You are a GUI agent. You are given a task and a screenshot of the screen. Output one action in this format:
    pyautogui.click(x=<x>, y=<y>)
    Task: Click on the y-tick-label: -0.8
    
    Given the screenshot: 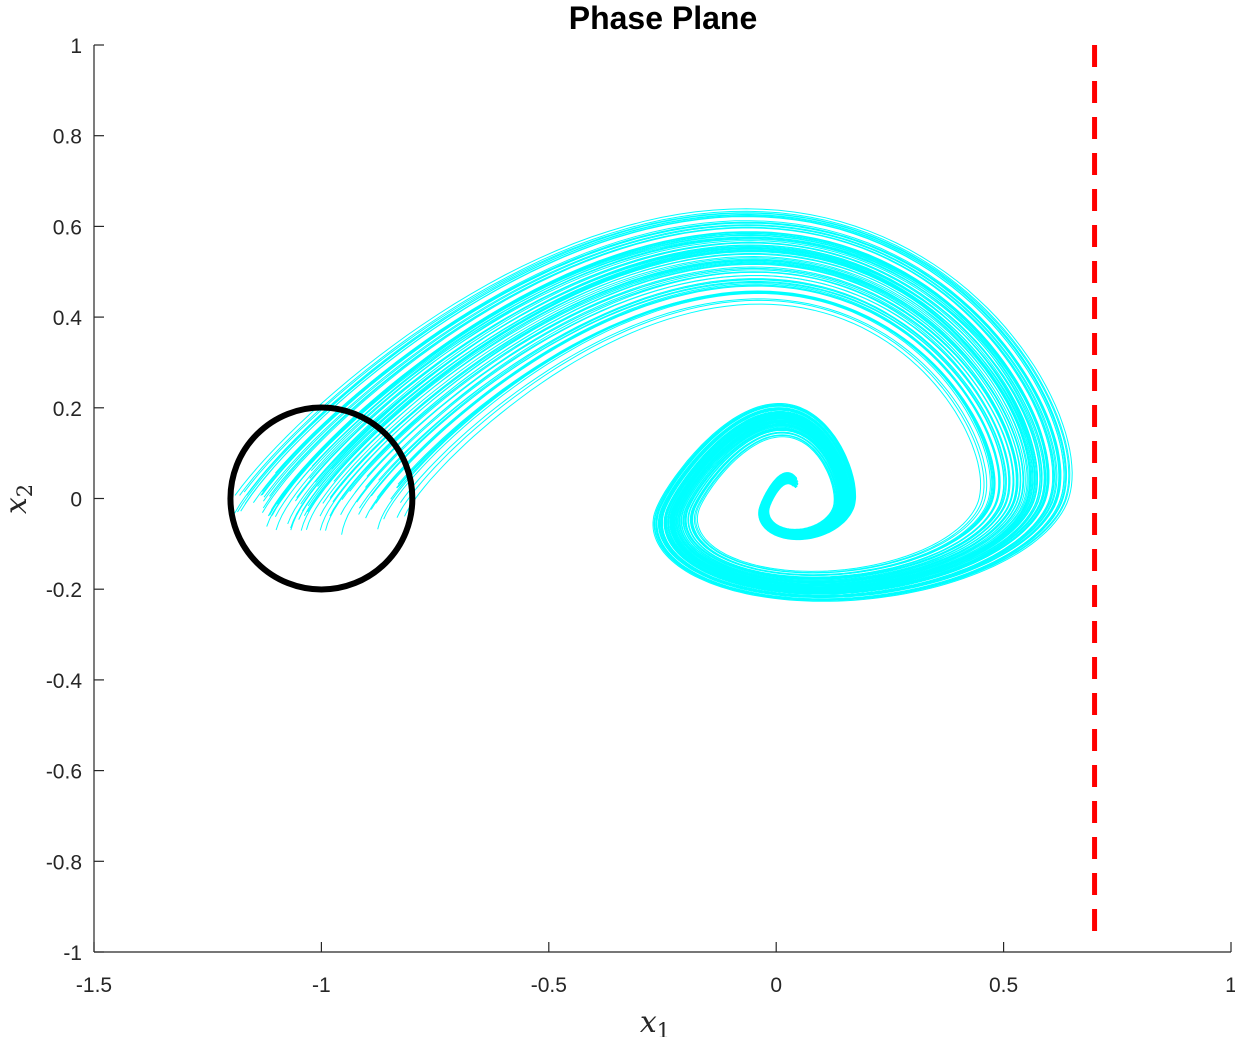 What is the action you would take?
    pyautogui.click(x=64, y=862)
    